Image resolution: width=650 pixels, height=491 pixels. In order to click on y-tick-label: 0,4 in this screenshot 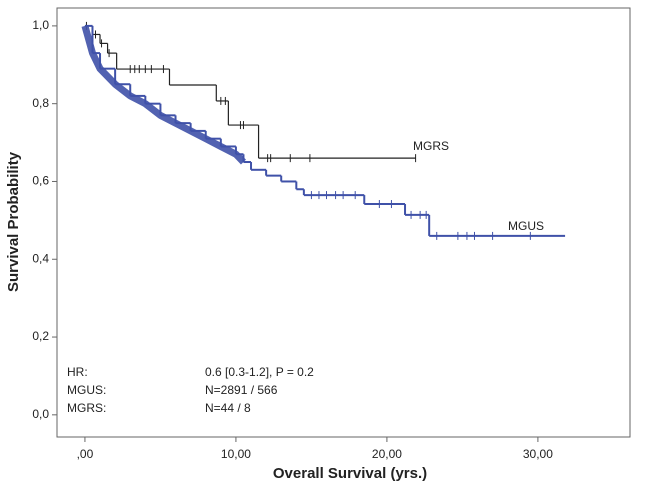, I will do `click(40, 258)`.